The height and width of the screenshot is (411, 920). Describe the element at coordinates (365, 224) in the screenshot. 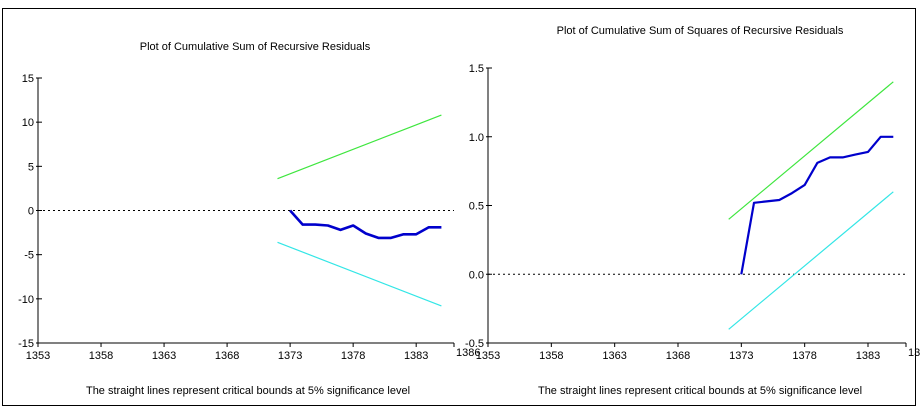

I see `chart1-statistic-line` at that location.